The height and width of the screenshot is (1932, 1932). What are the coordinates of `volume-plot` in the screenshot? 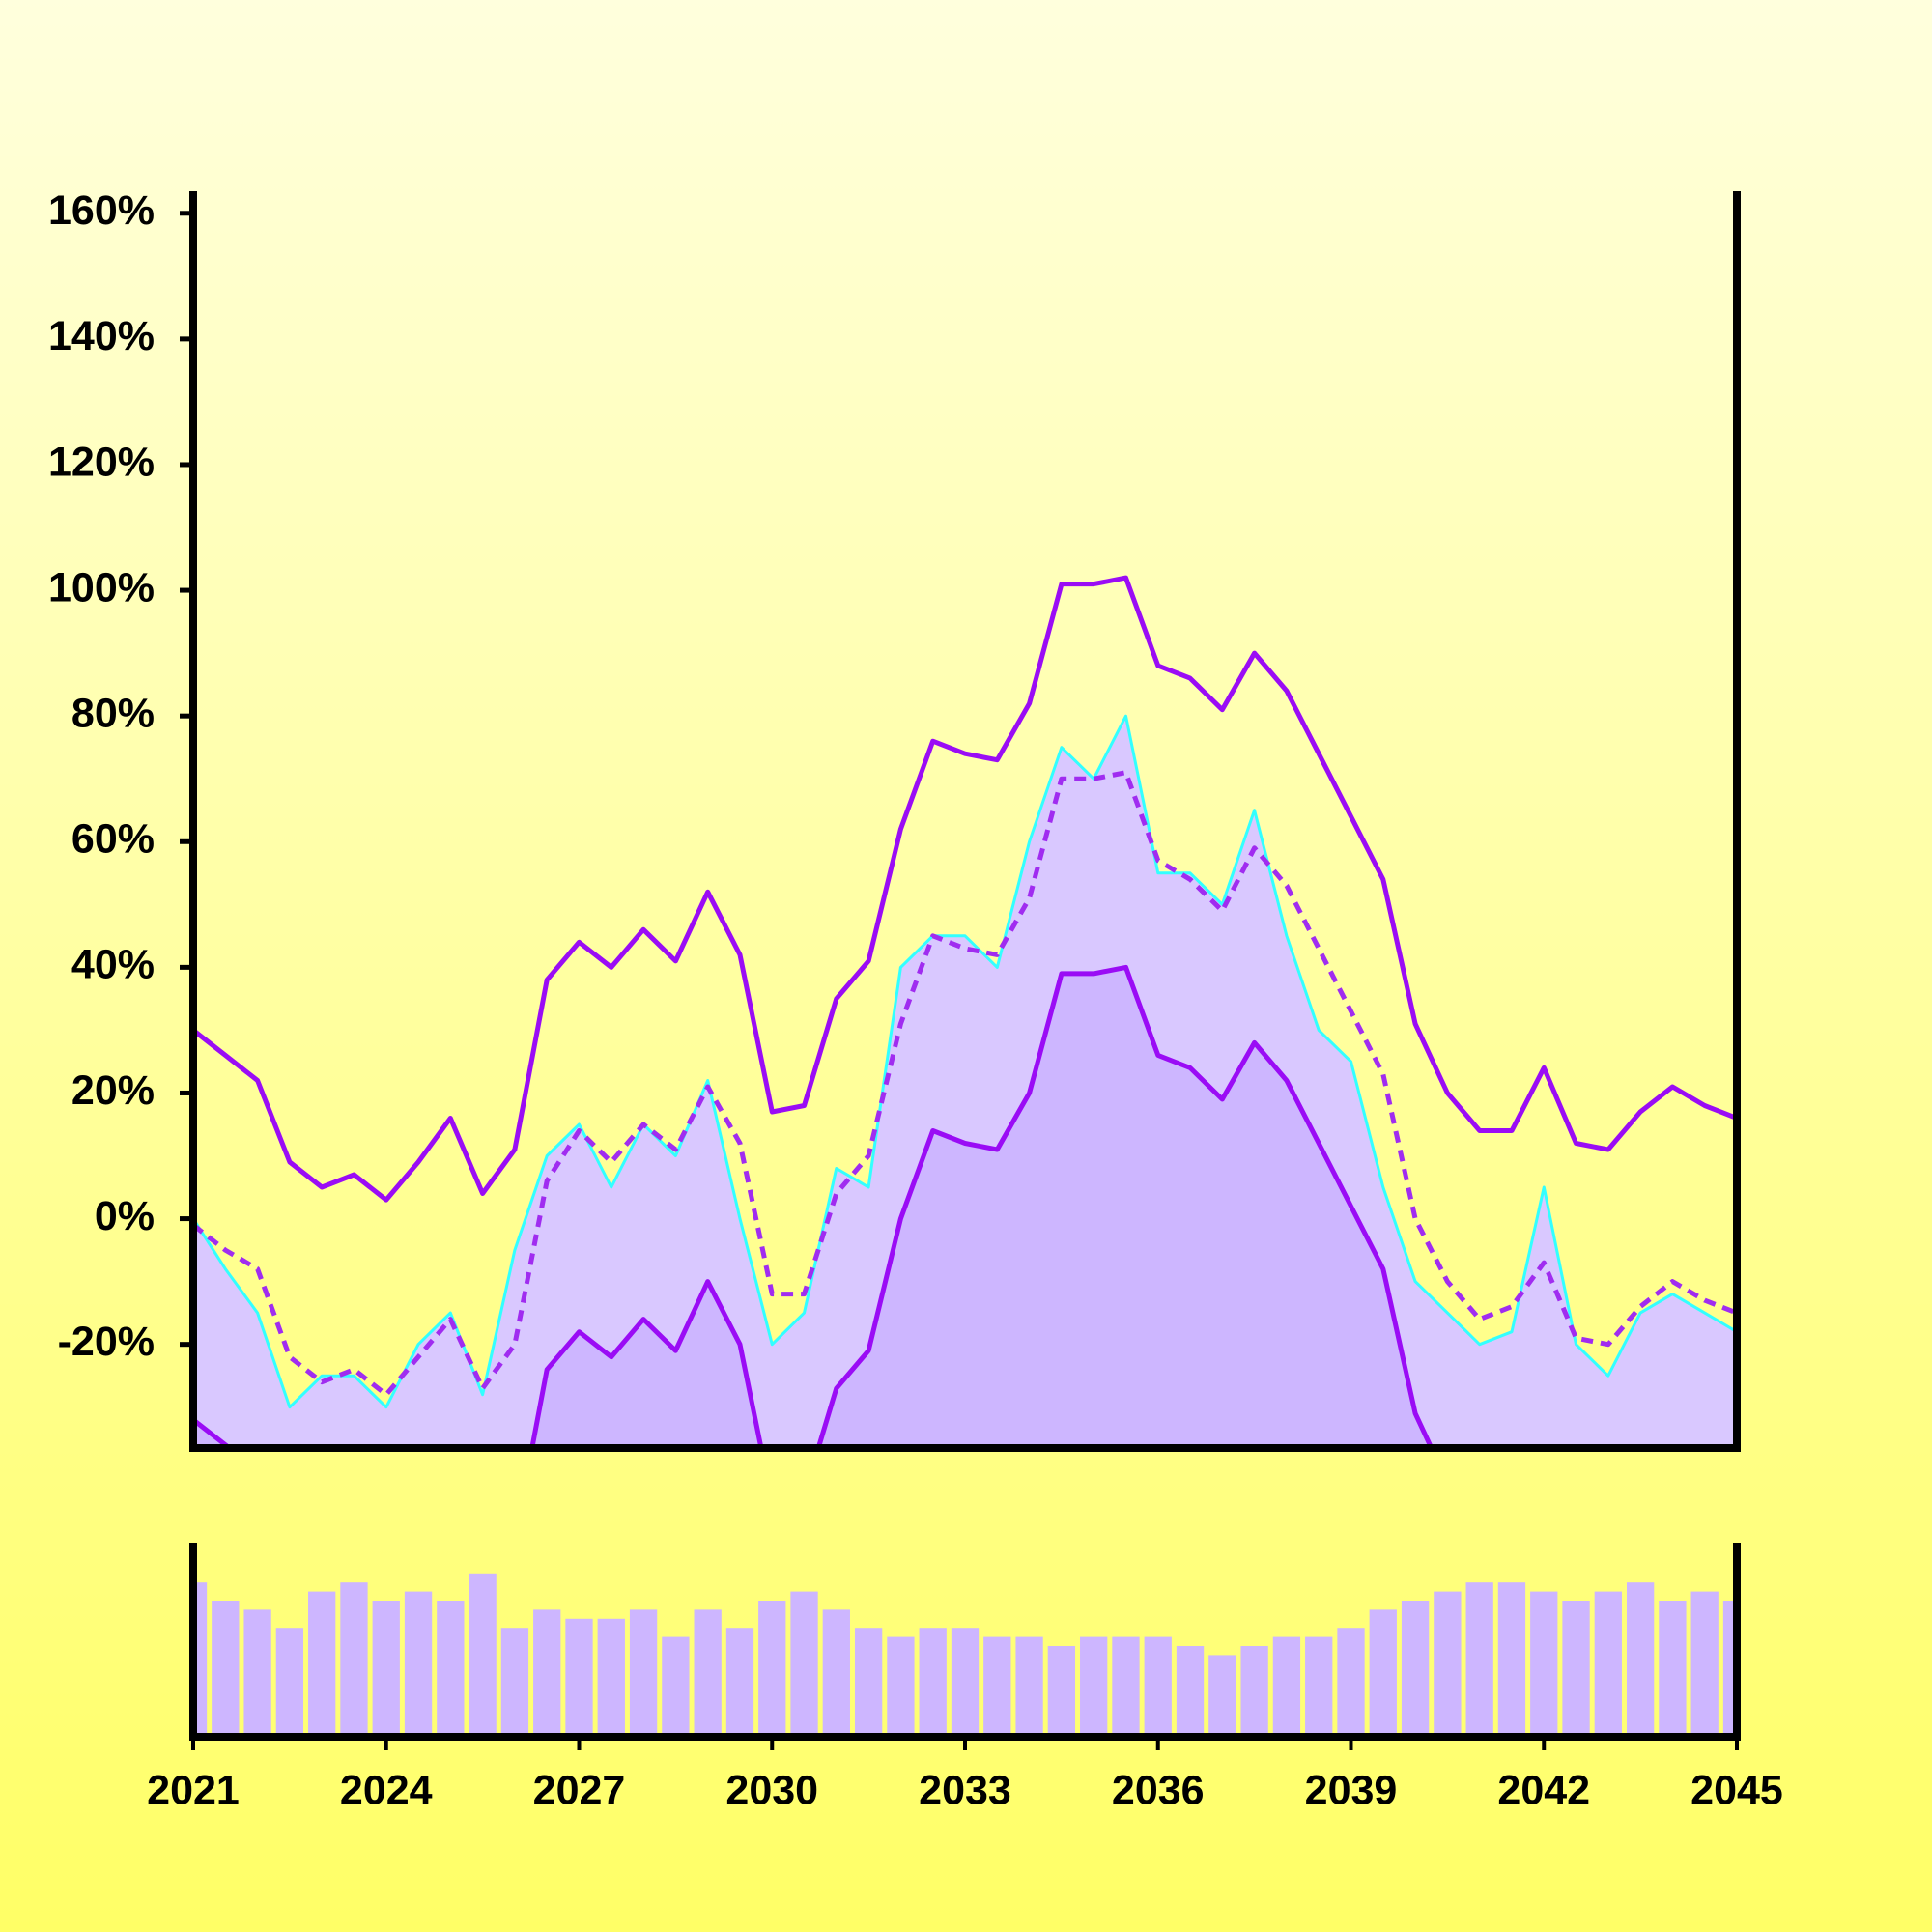 It's located at (965, 1655).